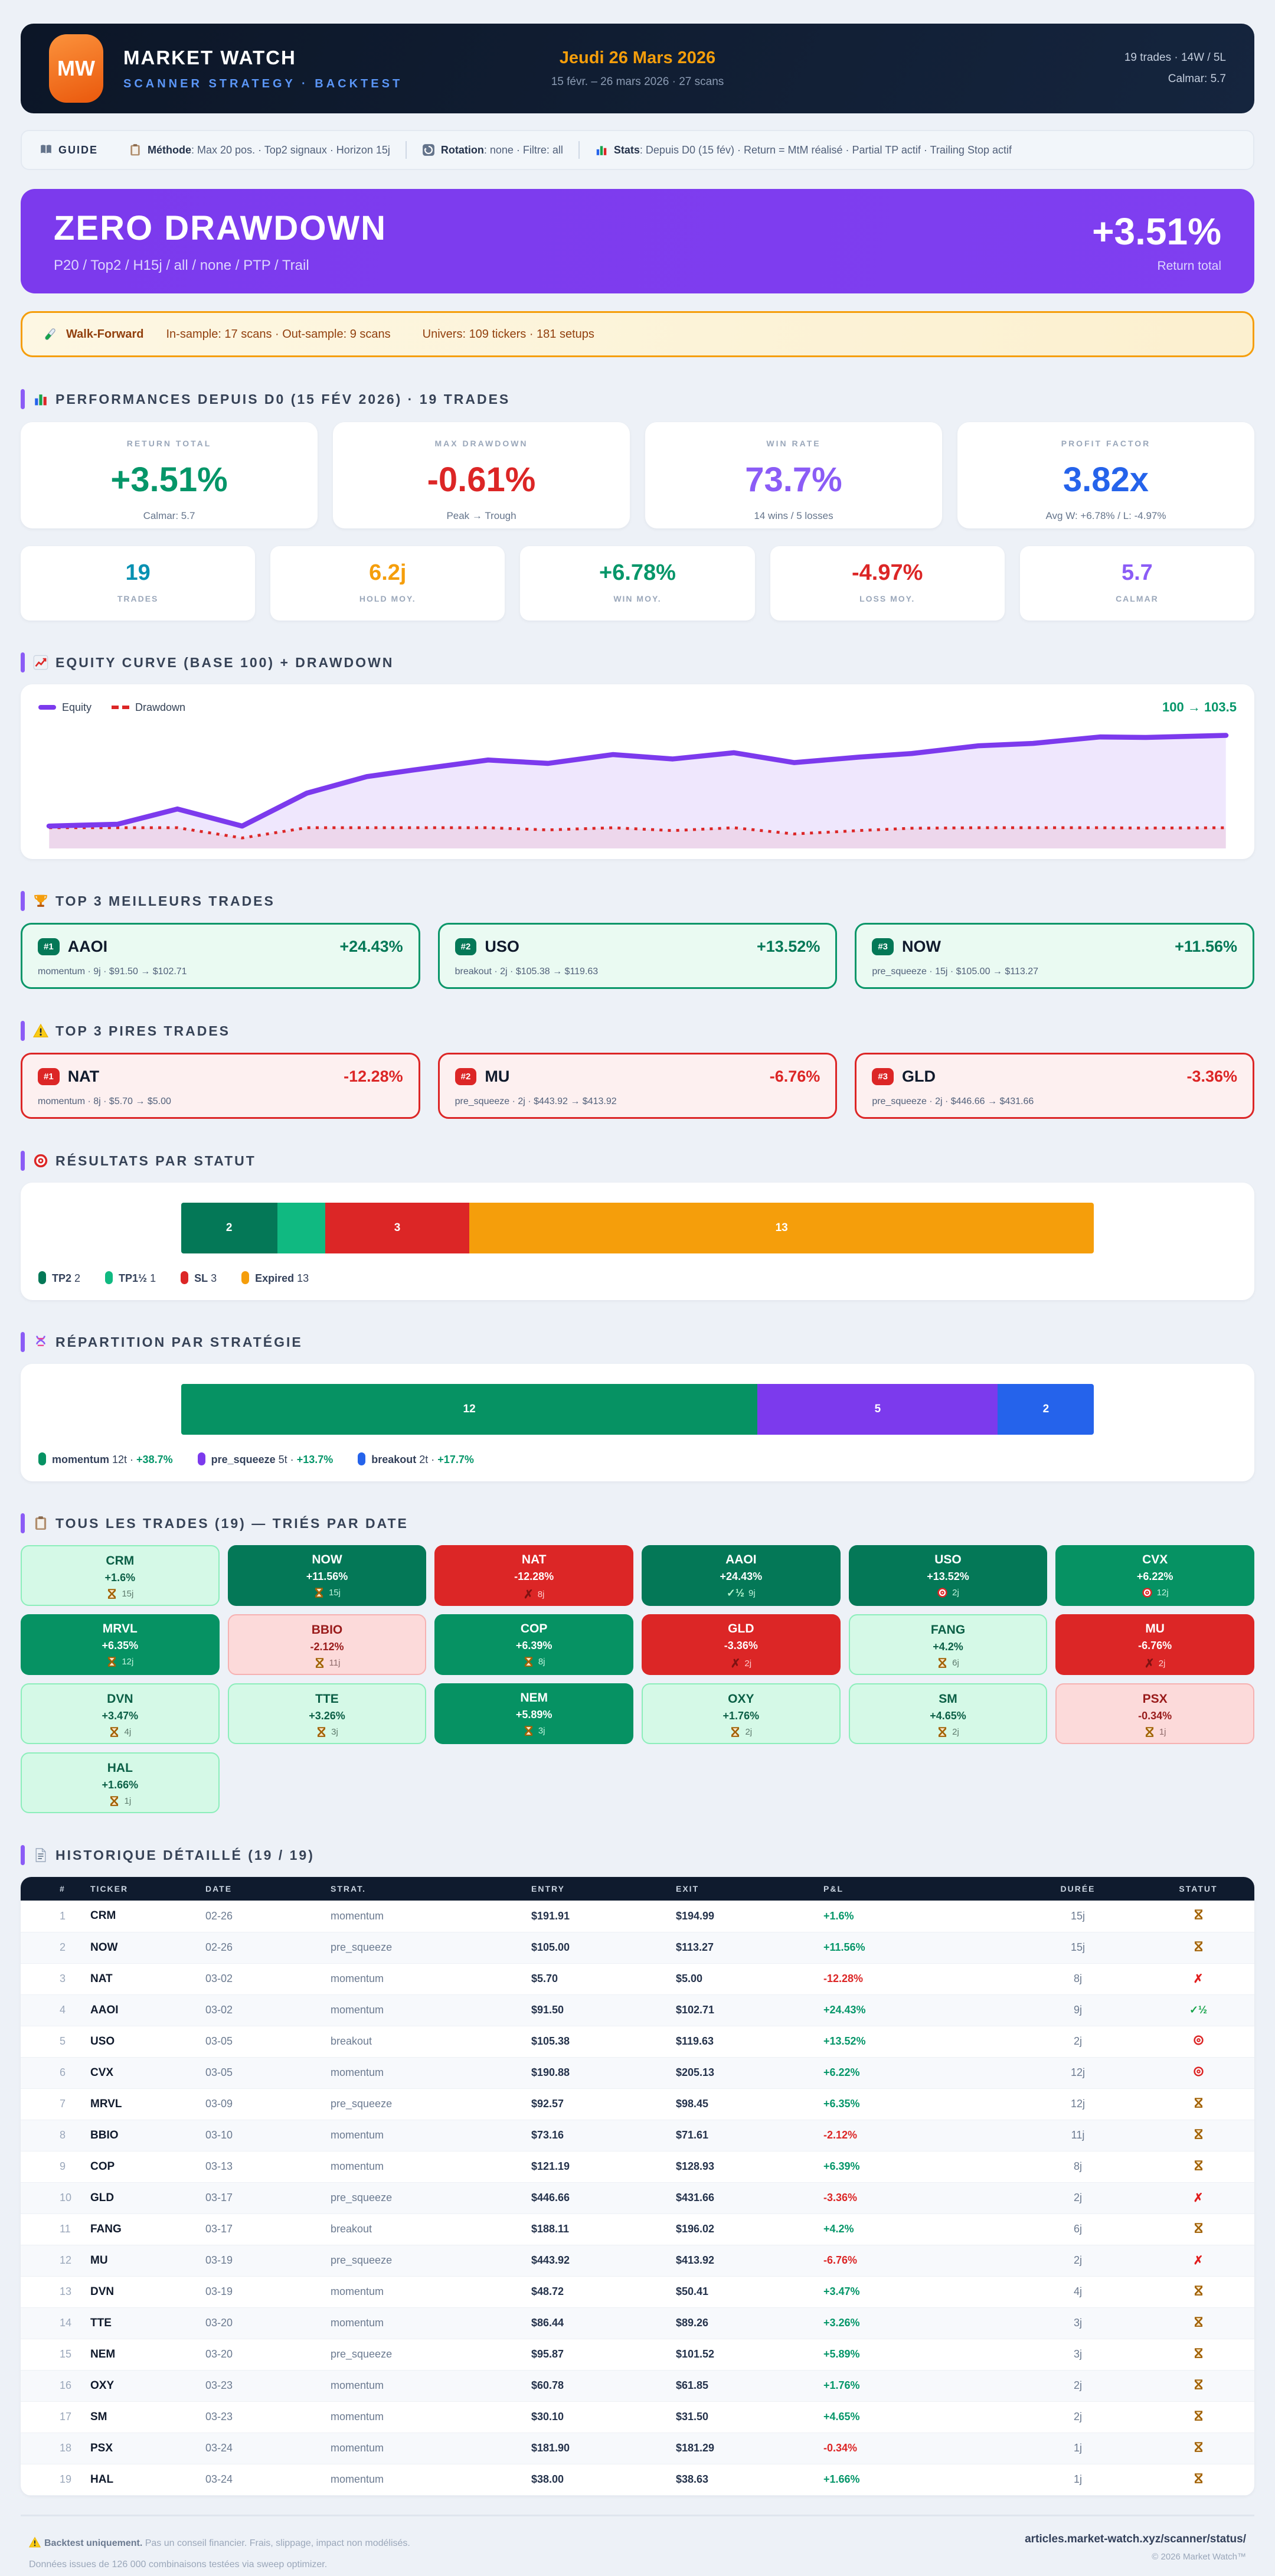  What do you see at coordinates (1137, 573) in the screenshot?
I see `mini-value: 5.7` at bounding box center [1137, 573].